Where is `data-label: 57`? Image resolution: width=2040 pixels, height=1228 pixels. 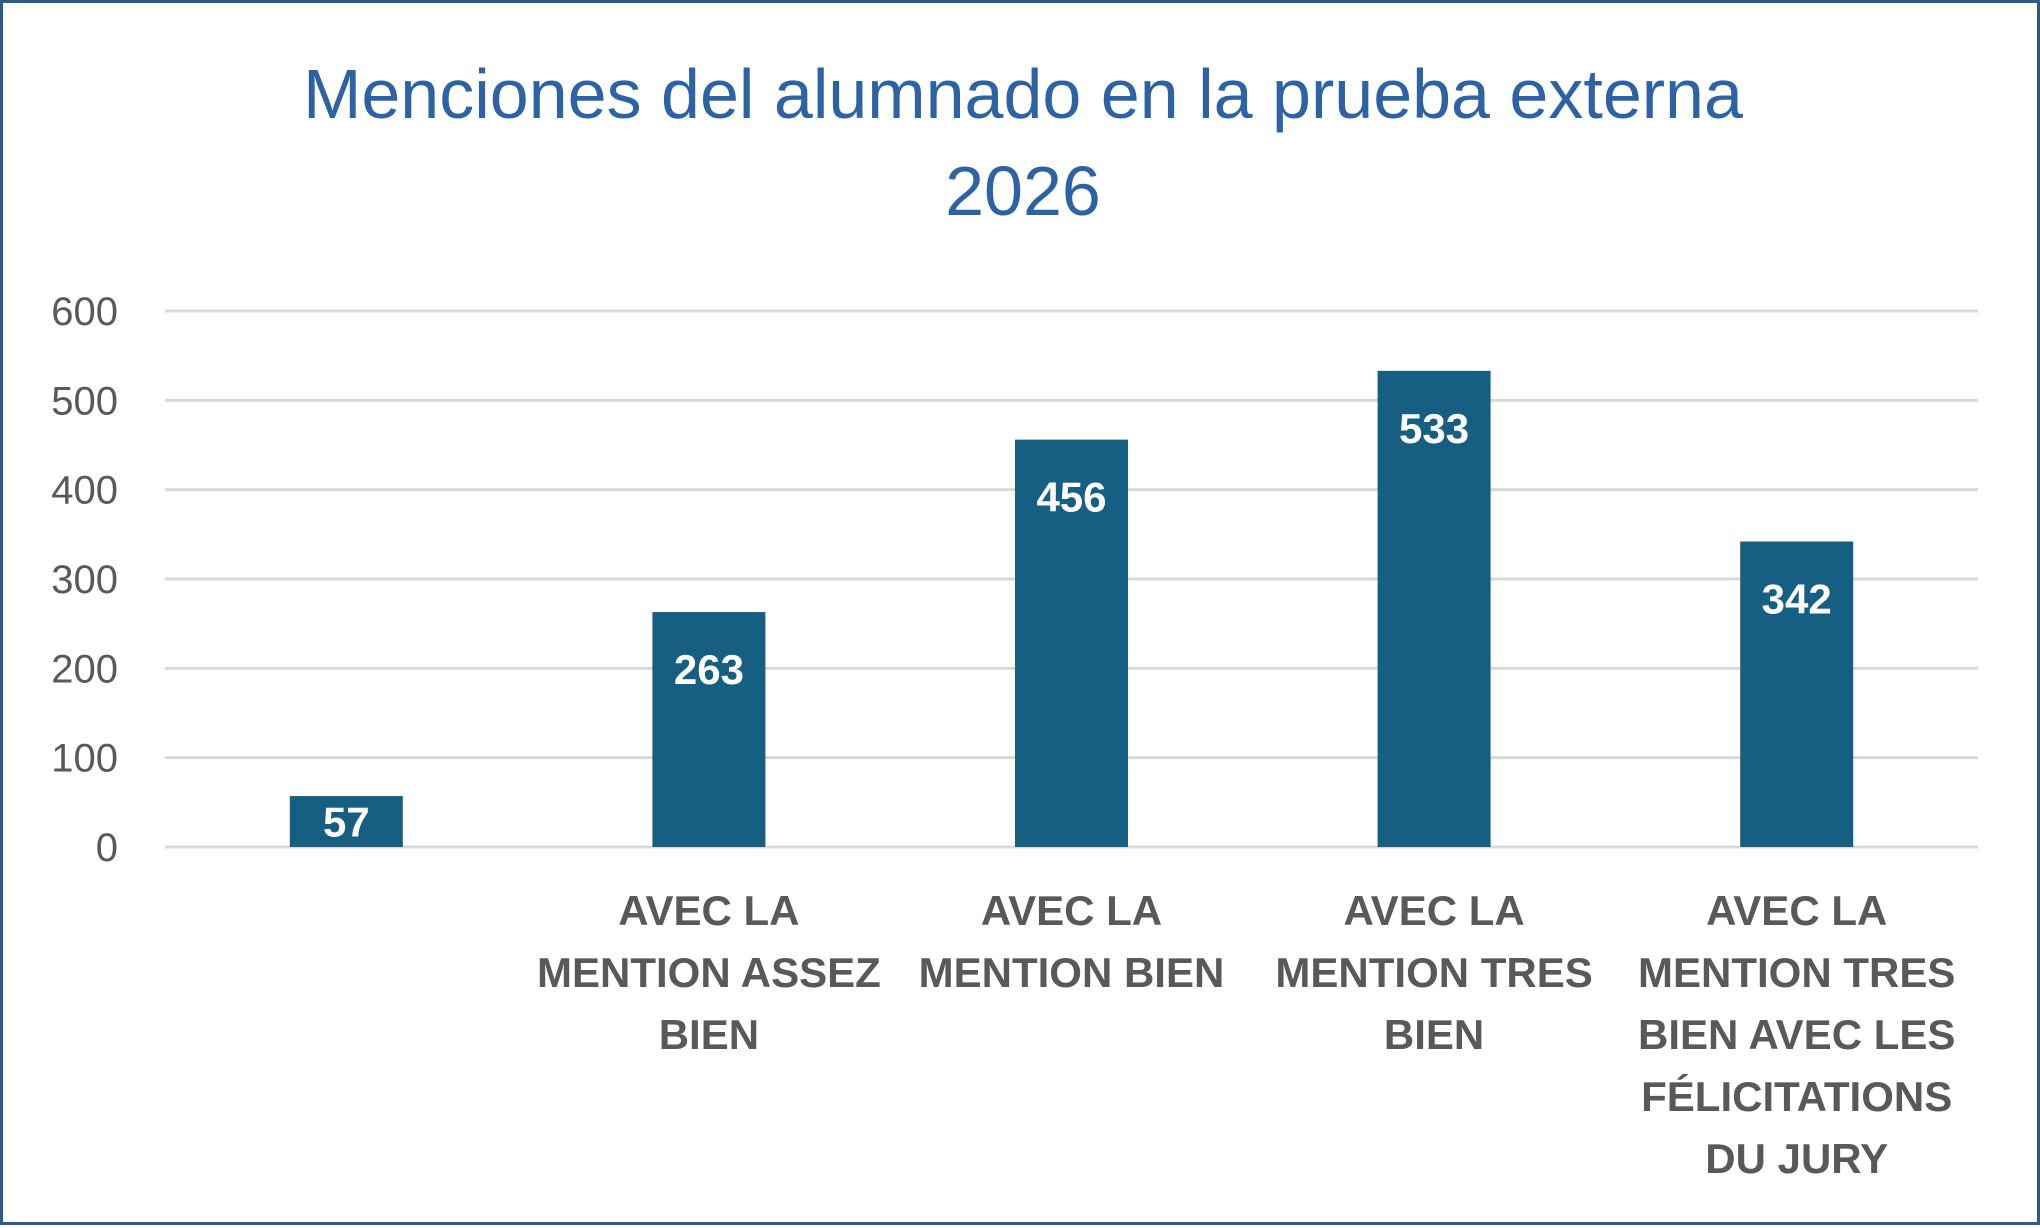 data-label: 57 is located at coordinates (346, 822).